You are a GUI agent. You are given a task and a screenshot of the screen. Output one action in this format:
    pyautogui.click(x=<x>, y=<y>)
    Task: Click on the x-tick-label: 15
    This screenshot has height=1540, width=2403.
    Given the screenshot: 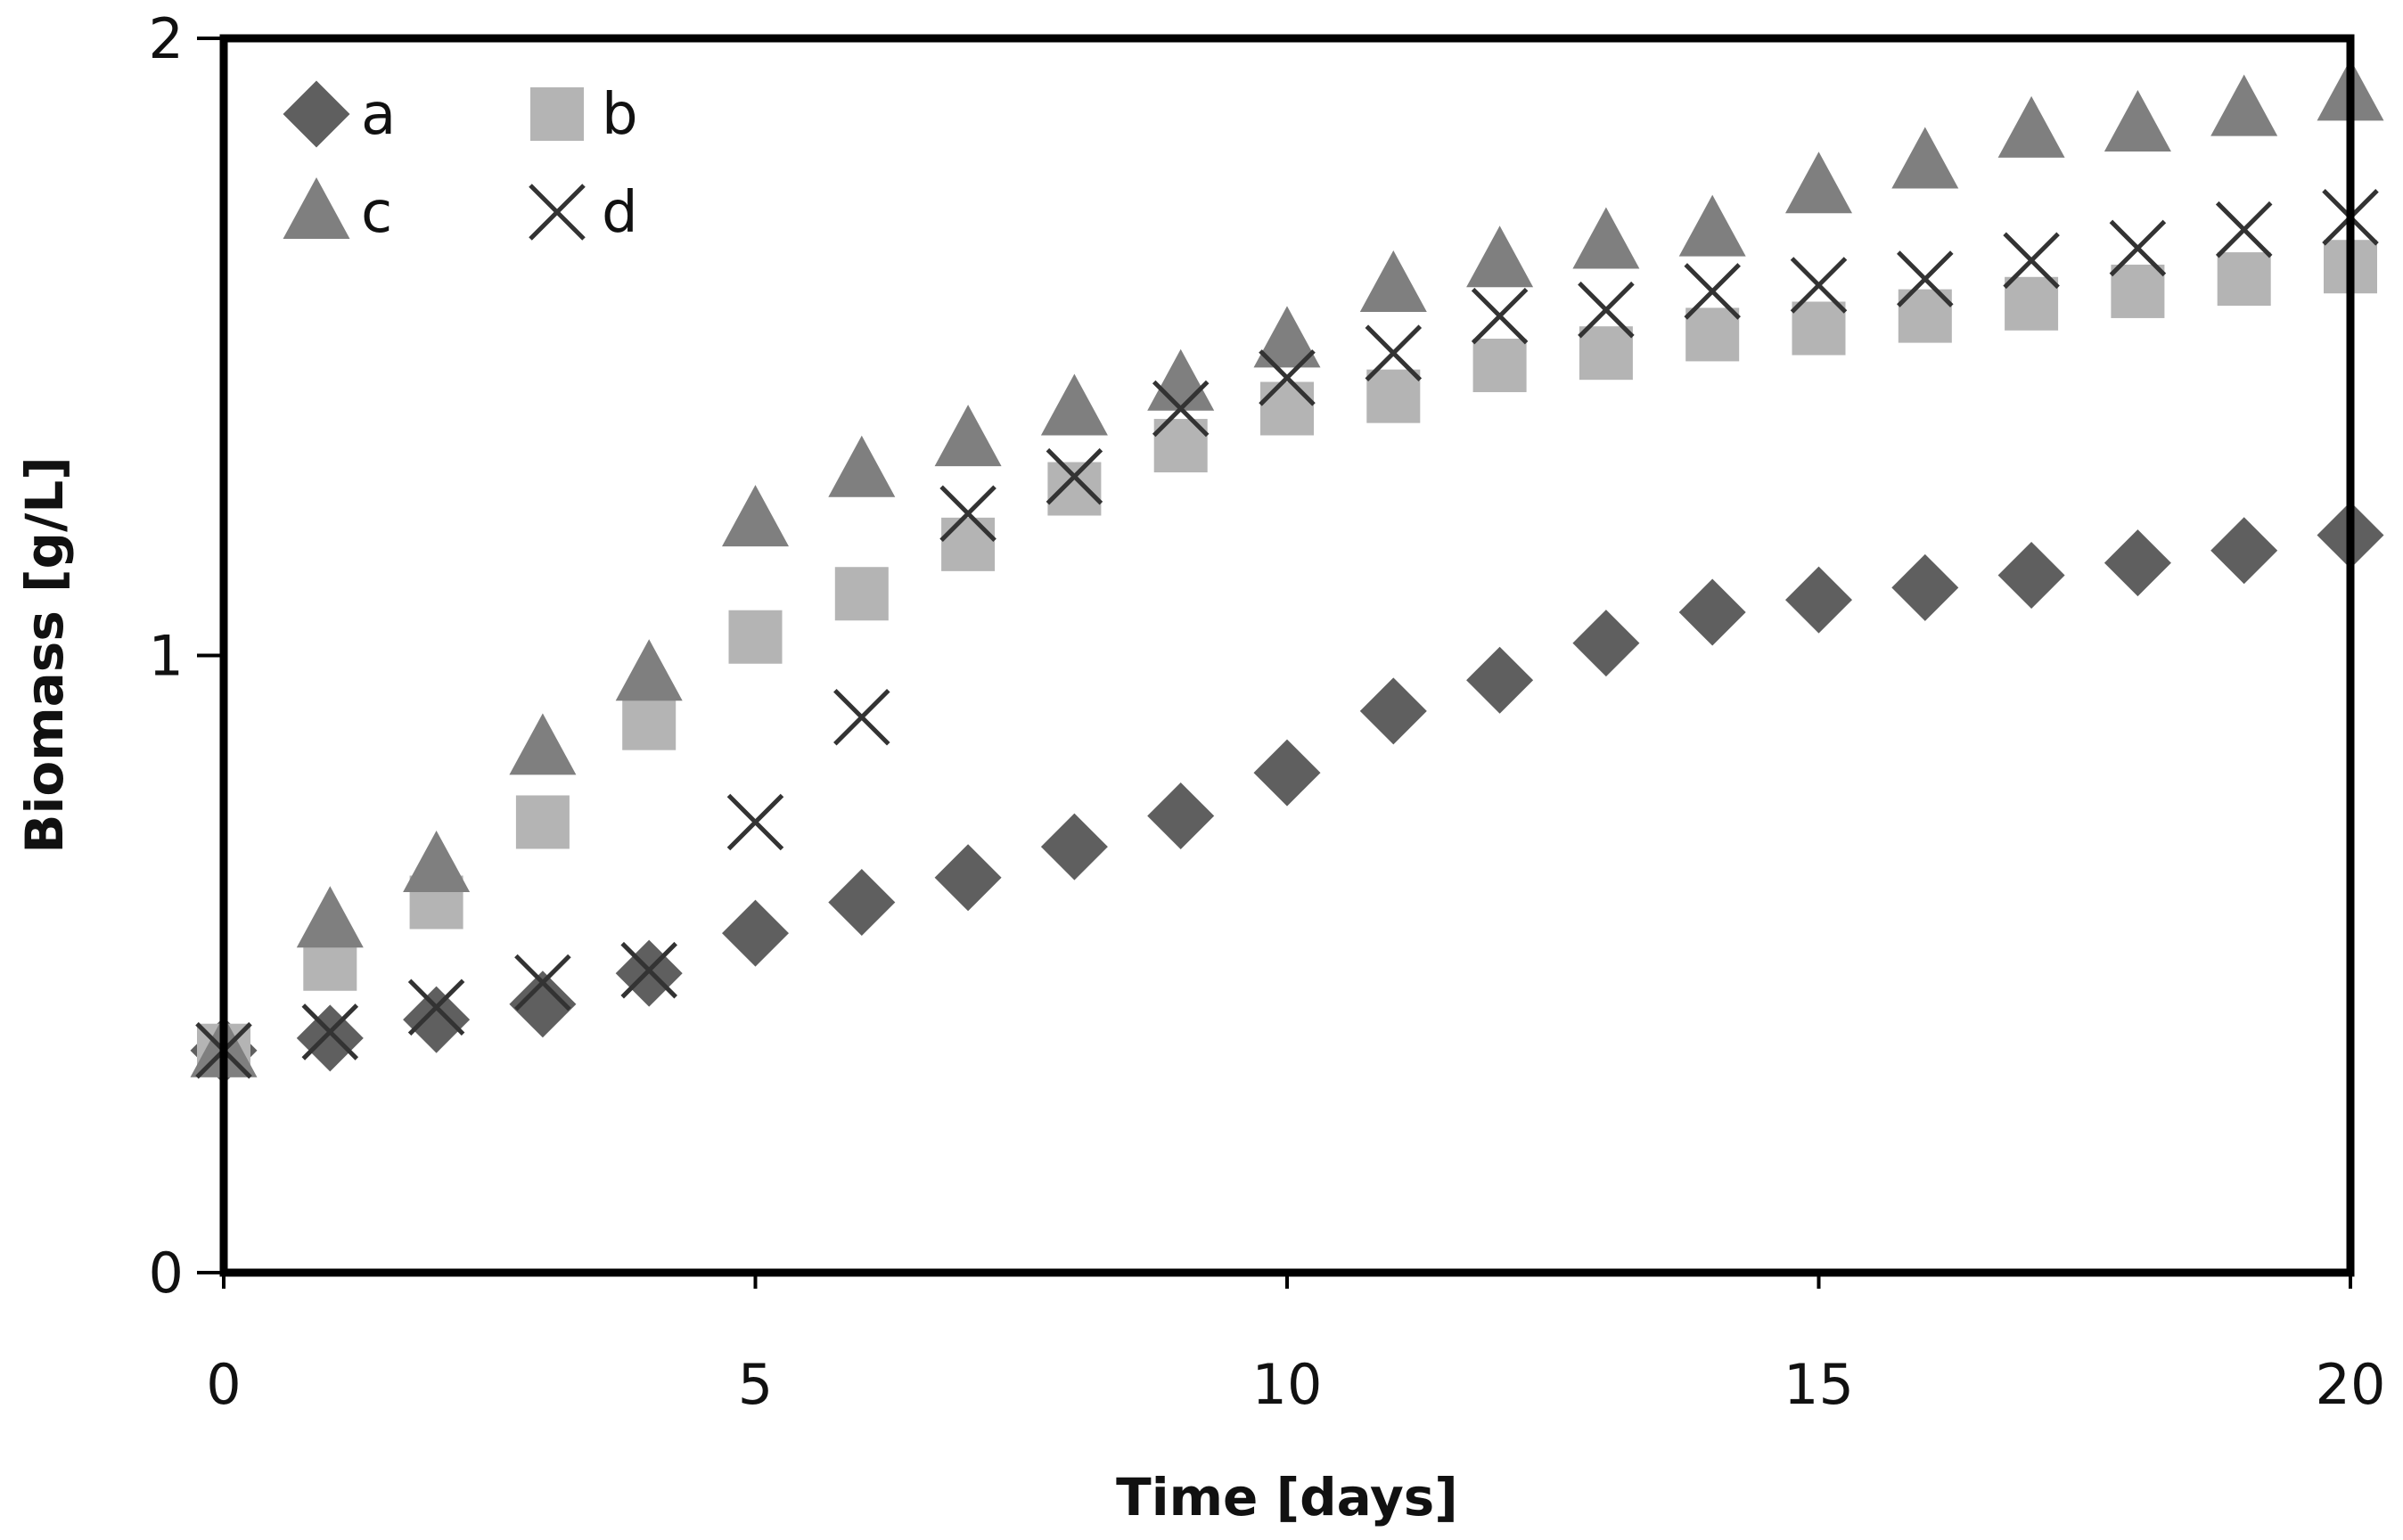 What is the action you would take?
    pyautogui.click(x=1819, y=1384)
    